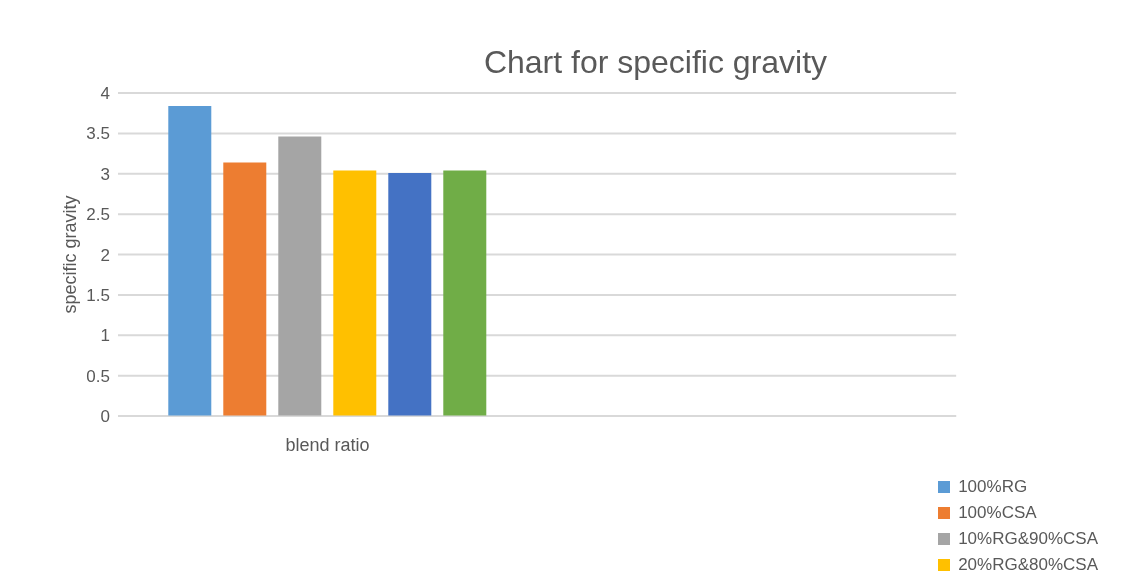 The width and height of the screenshot is (1147, 579). What do you see at coordinates (997, 513) in the screenshot?
I see `legend-label: 100%CSA` at bounding box center [997, 513].